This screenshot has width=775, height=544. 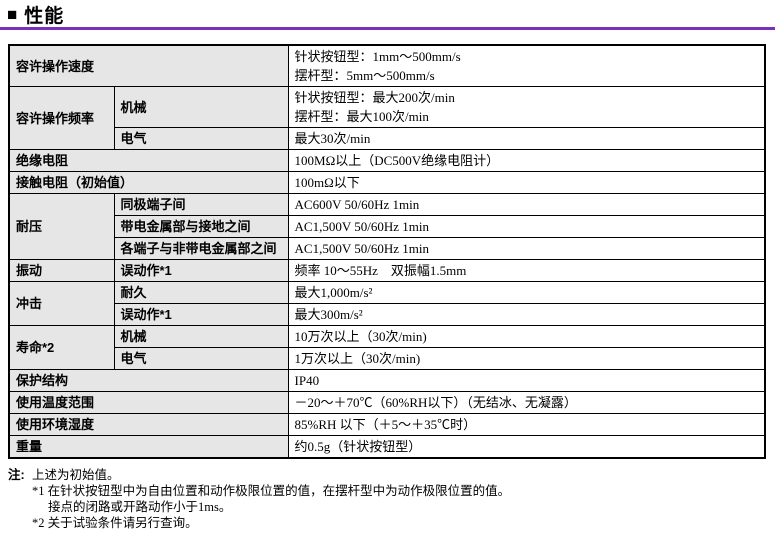 I want to click on spec-sublabel-cell: 同极端子间, so click(x=201, y=204).